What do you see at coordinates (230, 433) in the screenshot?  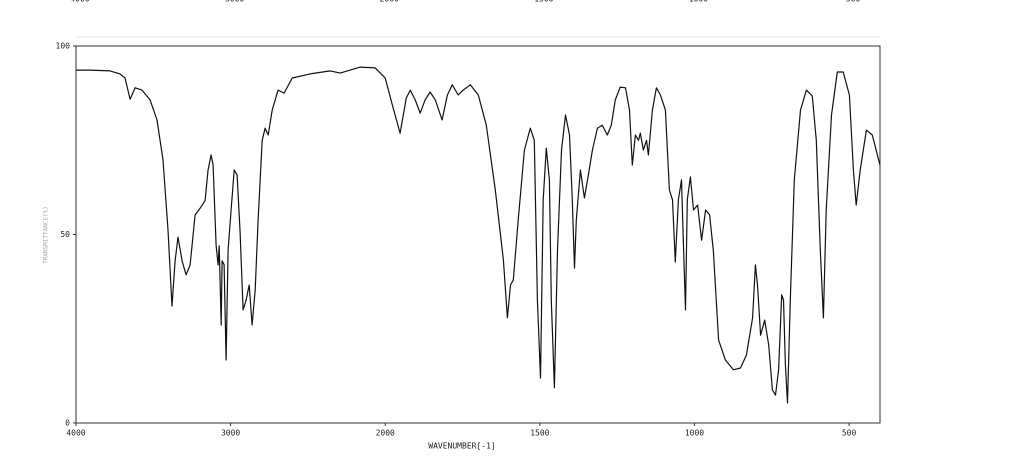 I see `x-tick-label: 3000` at bounding box center [230, 433].